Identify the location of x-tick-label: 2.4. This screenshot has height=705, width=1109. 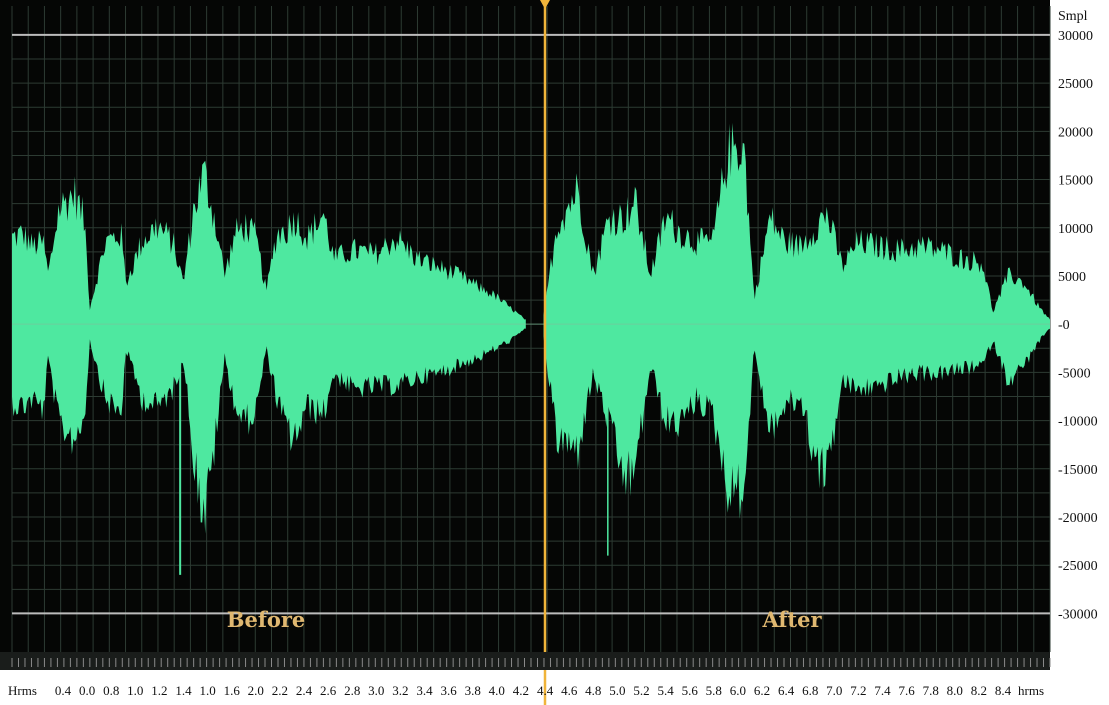
(304, 690).